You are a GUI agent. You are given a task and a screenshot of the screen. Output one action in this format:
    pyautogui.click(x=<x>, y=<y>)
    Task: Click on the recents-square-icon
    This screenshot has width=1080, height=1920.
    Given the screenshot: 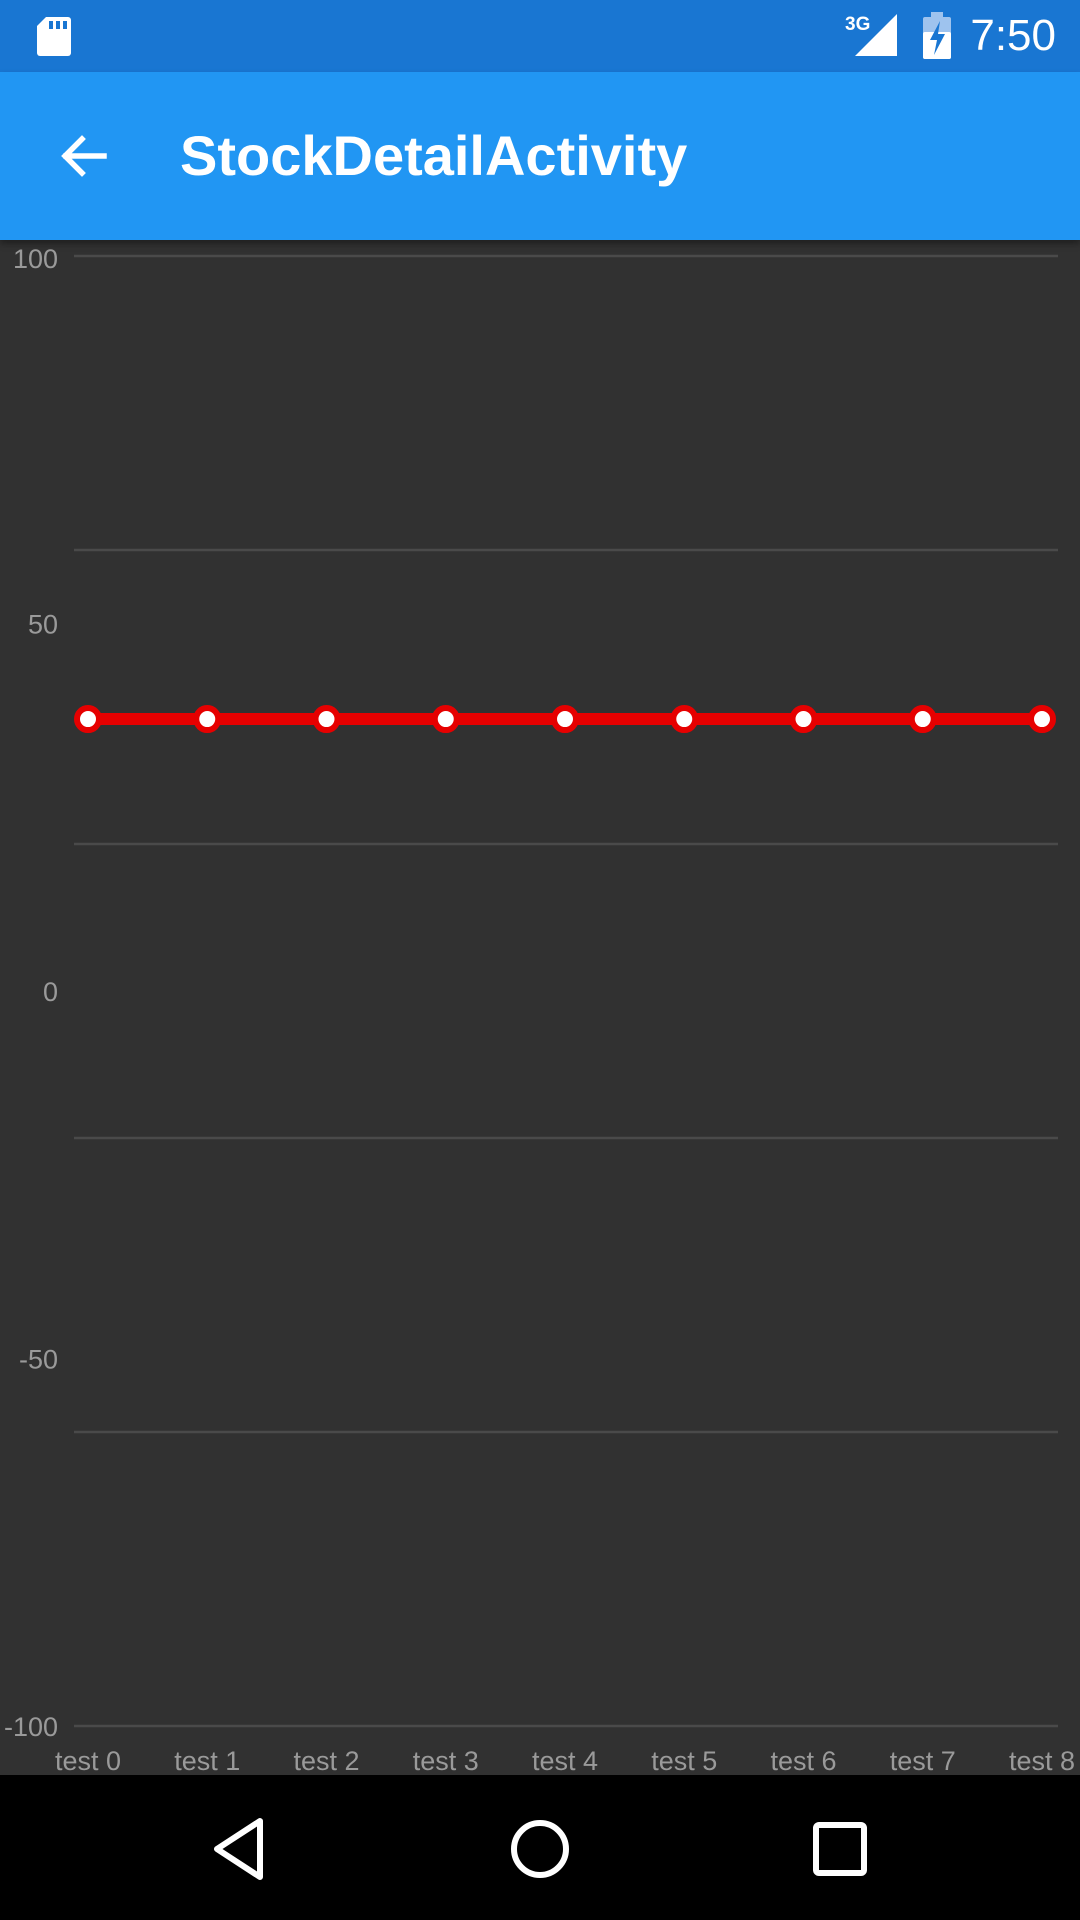 What is the action you would take?
    pyautogui.click(x=840, y=1849)
    